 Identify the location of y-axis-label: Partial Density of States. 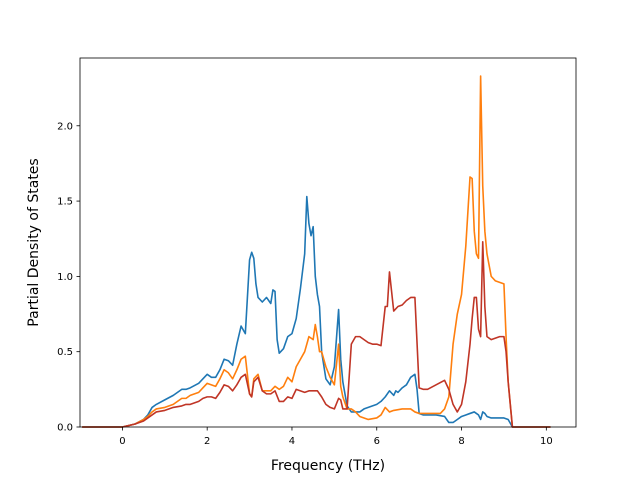
(34, 242).